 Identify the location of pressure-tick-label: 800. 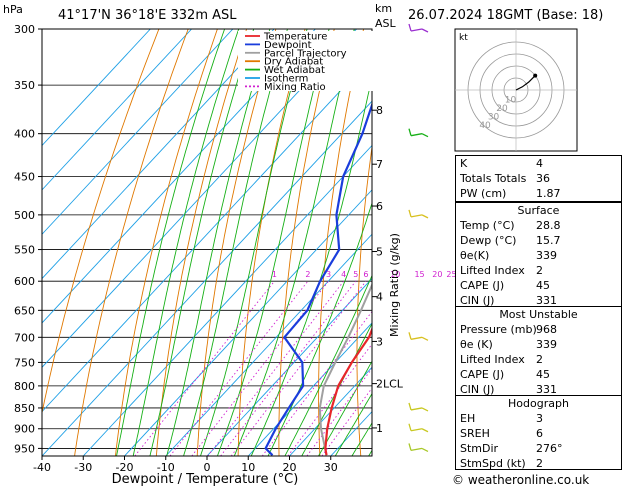
(24, 386).